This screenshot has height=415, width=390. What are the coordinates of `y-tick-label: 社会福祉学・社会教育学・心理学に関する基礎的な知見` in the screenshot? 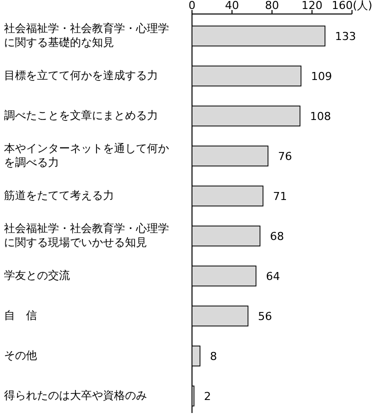 It's located at (87, 36).